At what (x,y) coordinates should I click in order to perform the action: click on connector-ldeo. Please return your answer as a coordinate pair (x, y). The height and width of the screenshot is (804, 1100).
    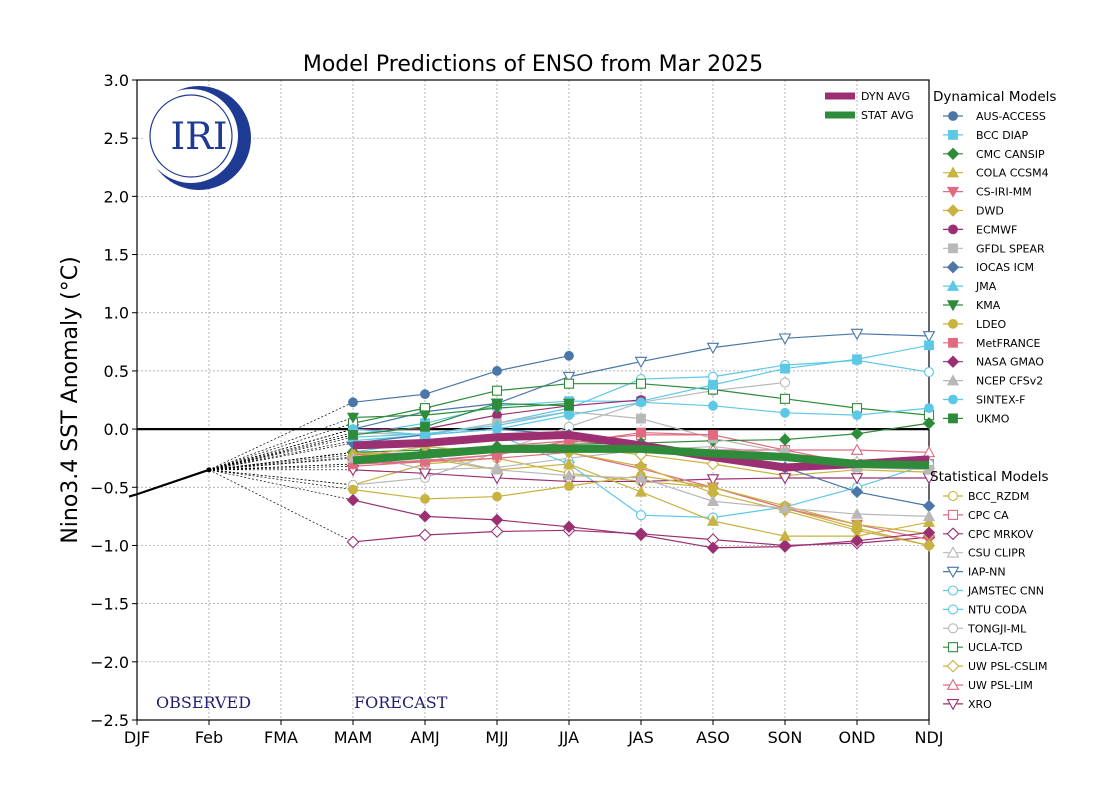
    Looking at the image, I should click on (281, 479).